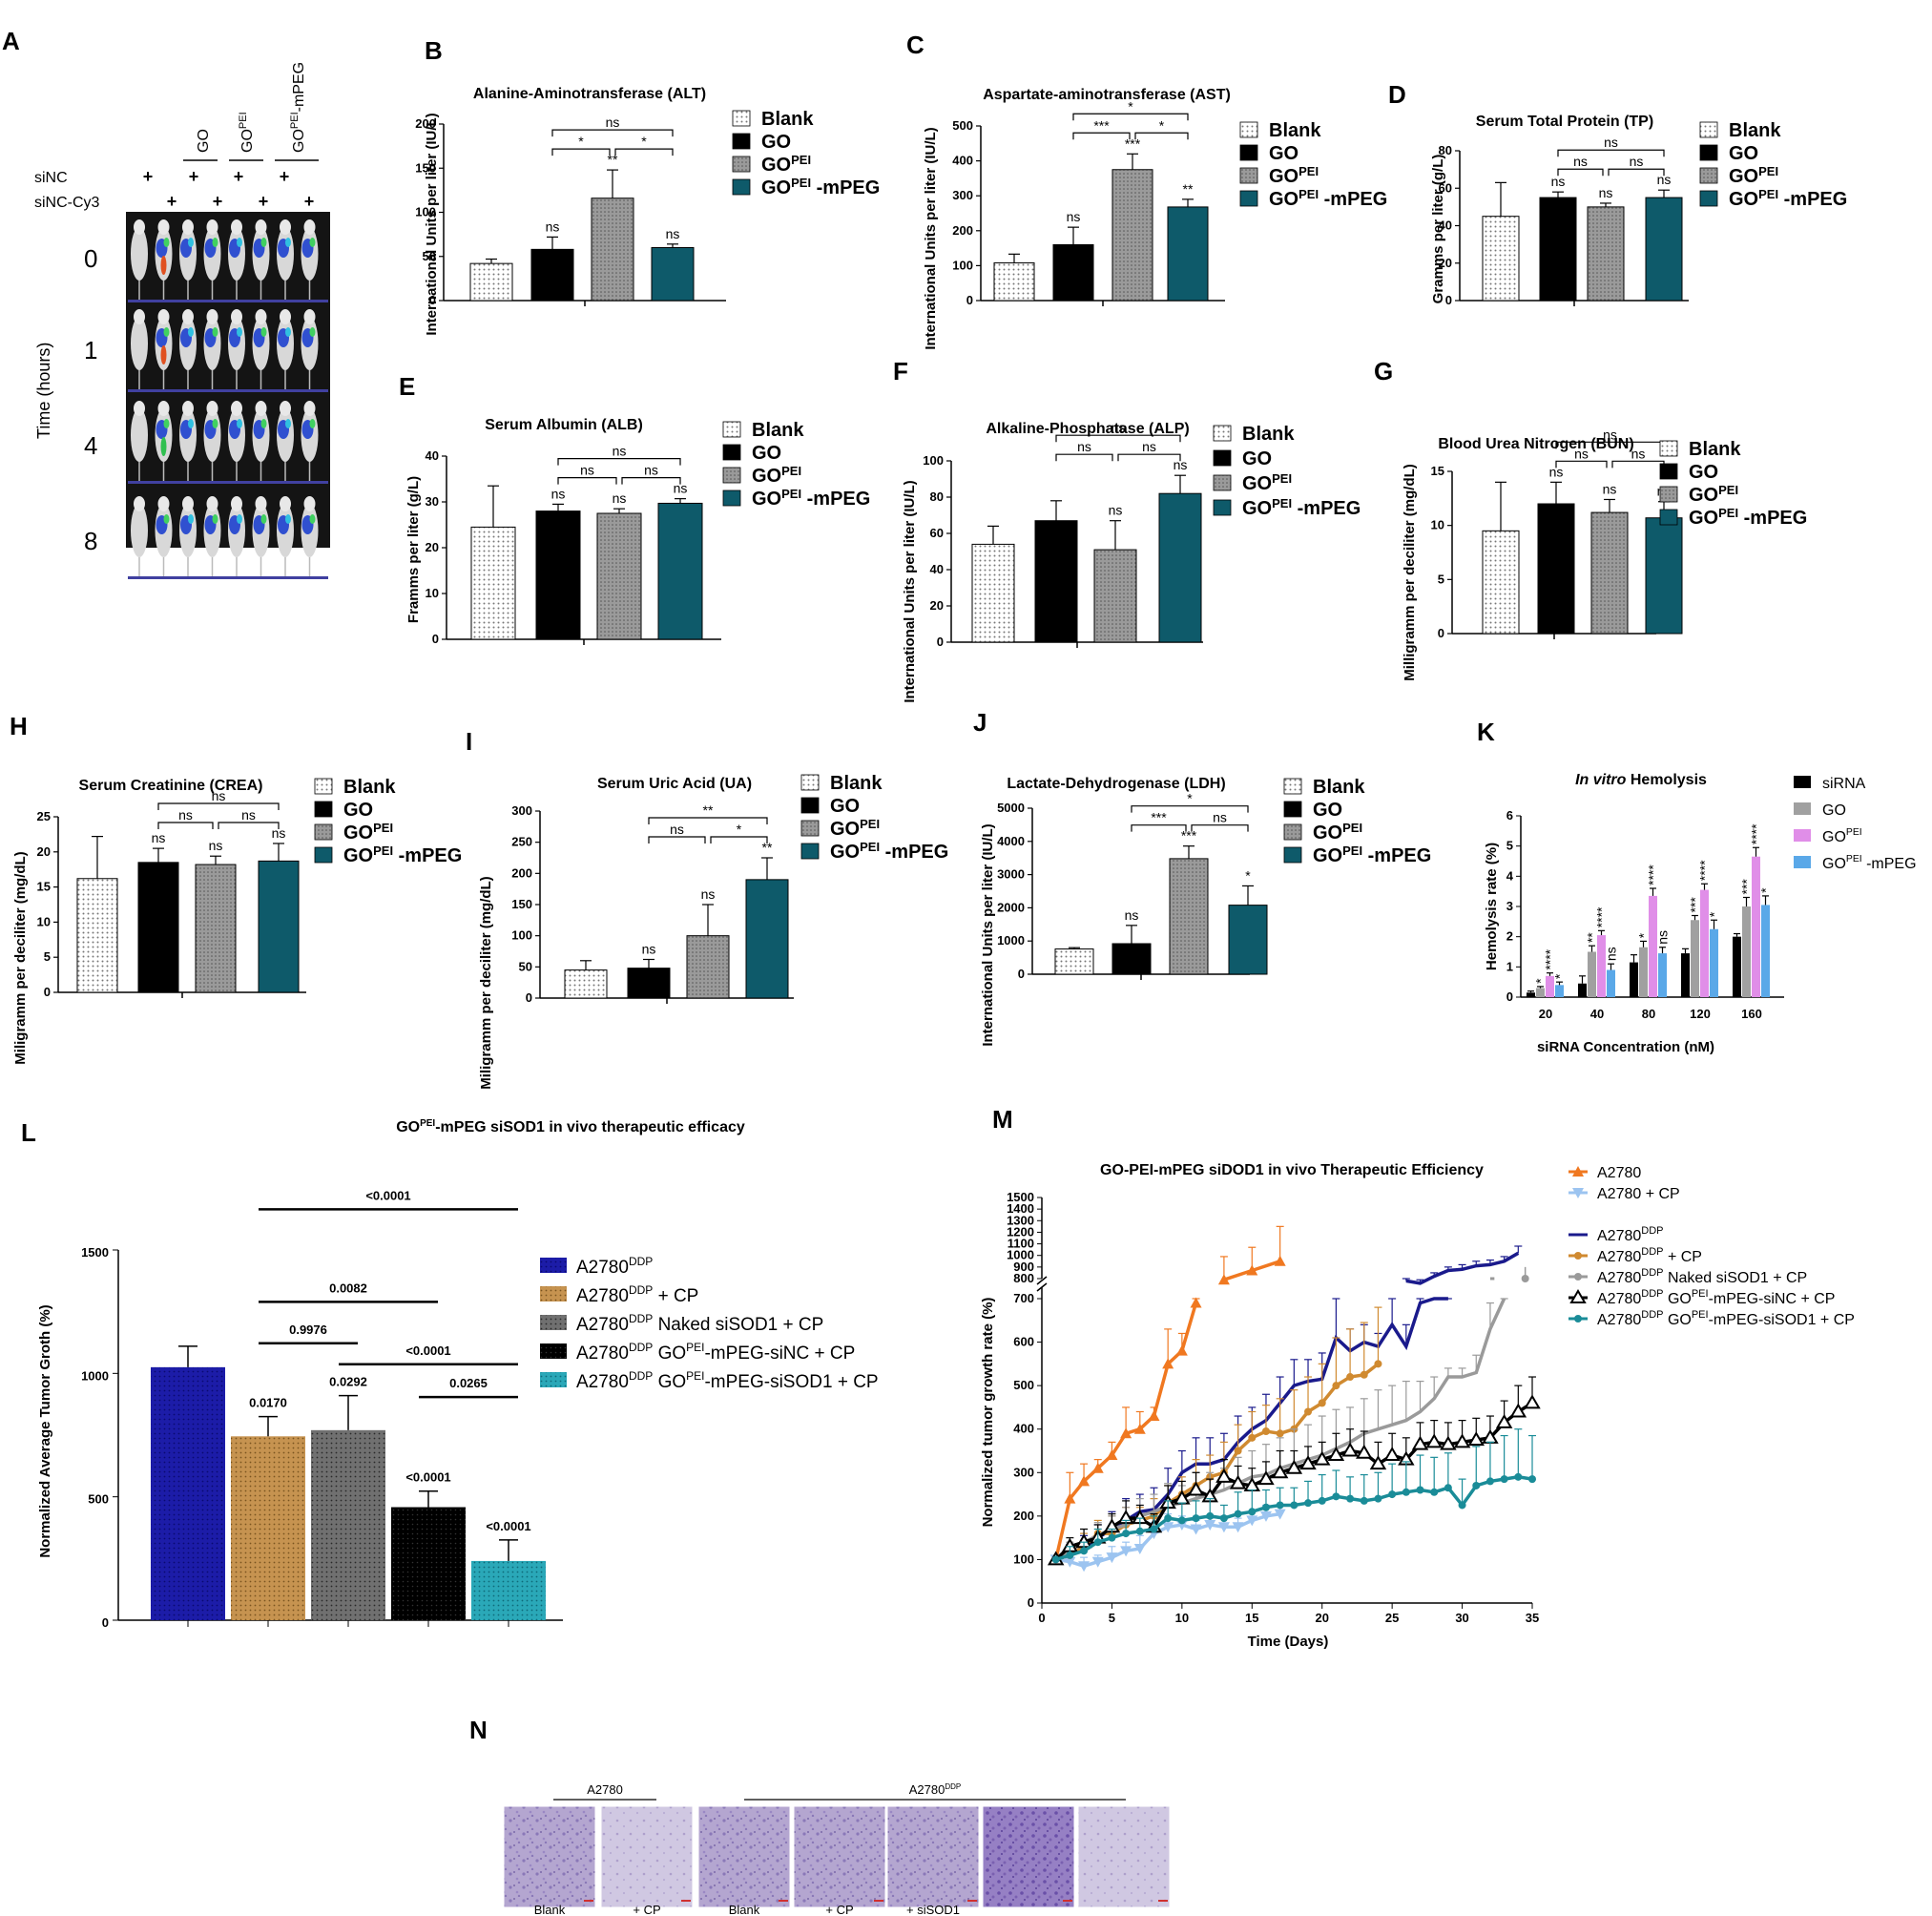 Image resolution: width=1932 pixels, height=1916 pixels. Describe the element at coordinates (937, 569) in the screenshot. I see `y-tick-label: 40` at that location.